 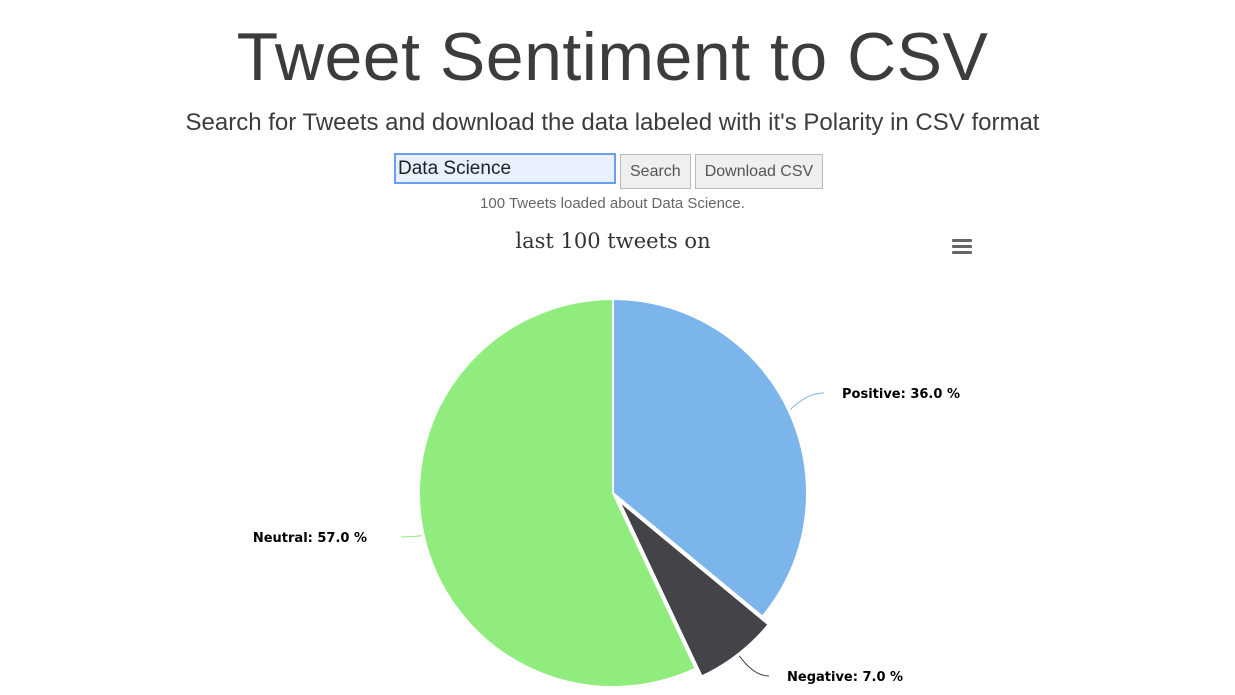 What do you see at coordinates (612, 57) in the screenshot?
I see `page-title: Tweet Sentiment to CSV` at bounding box center [612, 57].